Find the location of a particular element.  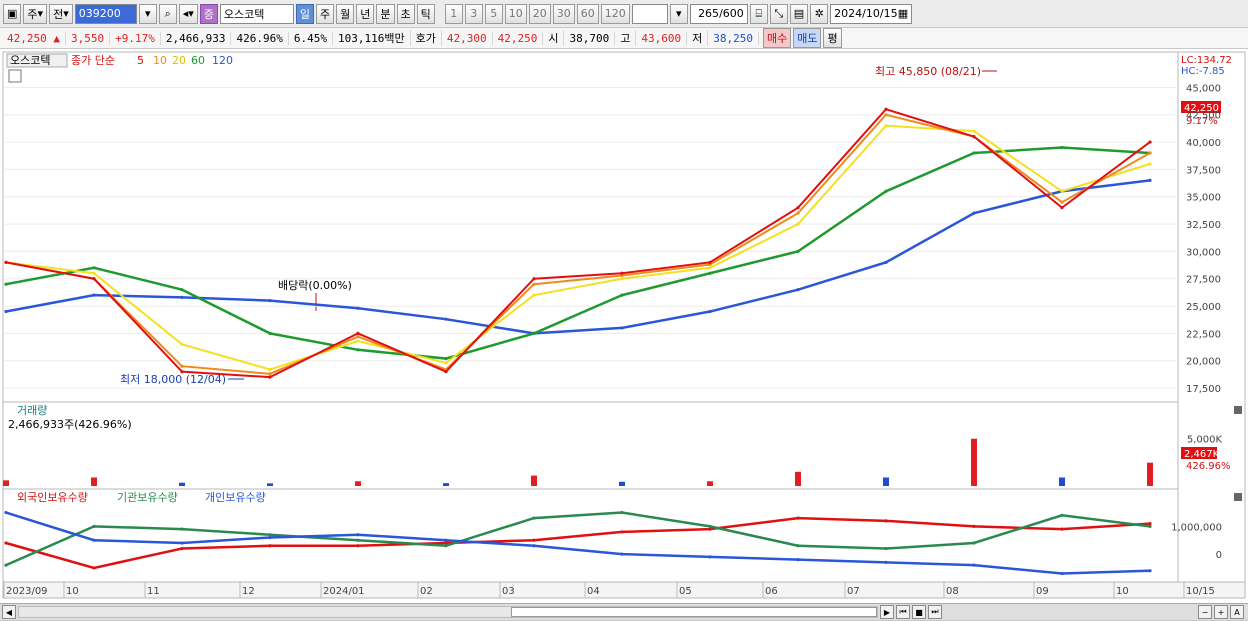

scroll-track is located at coordinates (448, 612).